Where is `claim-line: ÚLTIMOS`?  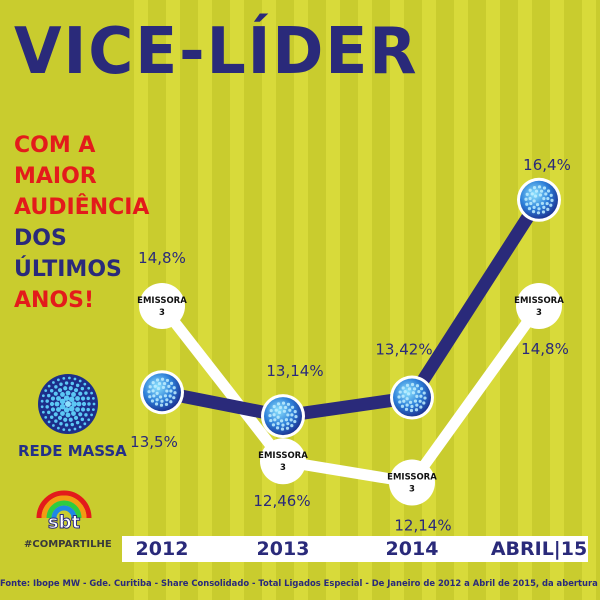
claim-line: ÚLTIMOS is located at coordinates (68, 269).